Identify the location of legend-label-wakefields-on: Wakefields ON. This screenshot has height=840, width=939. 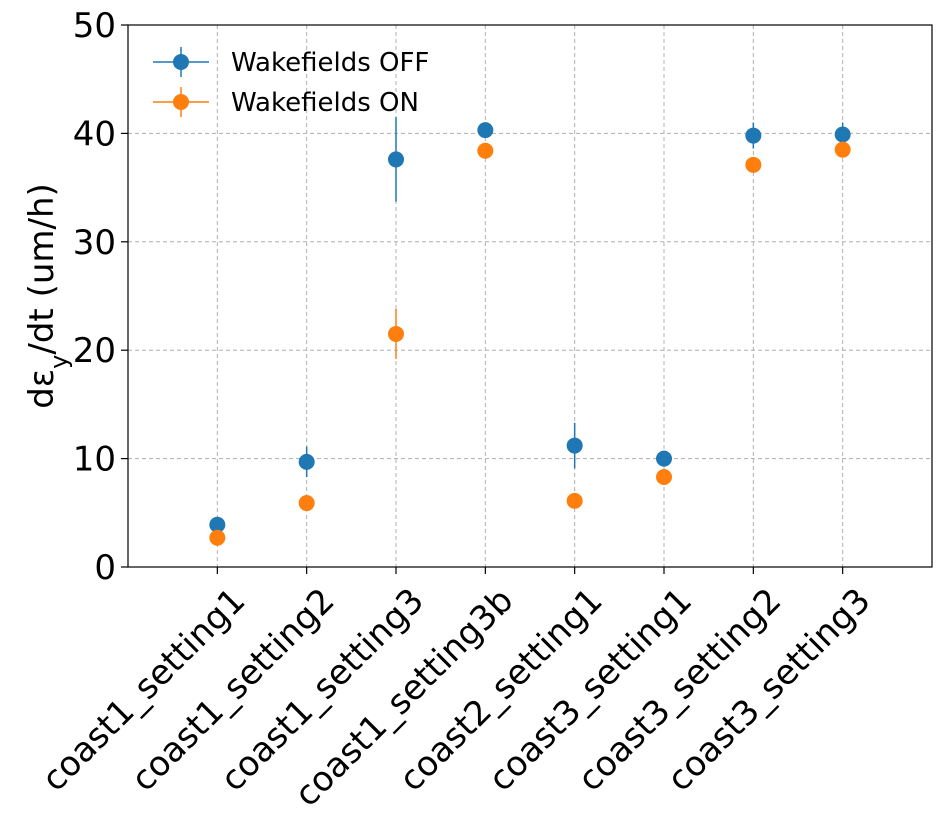
(325, 103).